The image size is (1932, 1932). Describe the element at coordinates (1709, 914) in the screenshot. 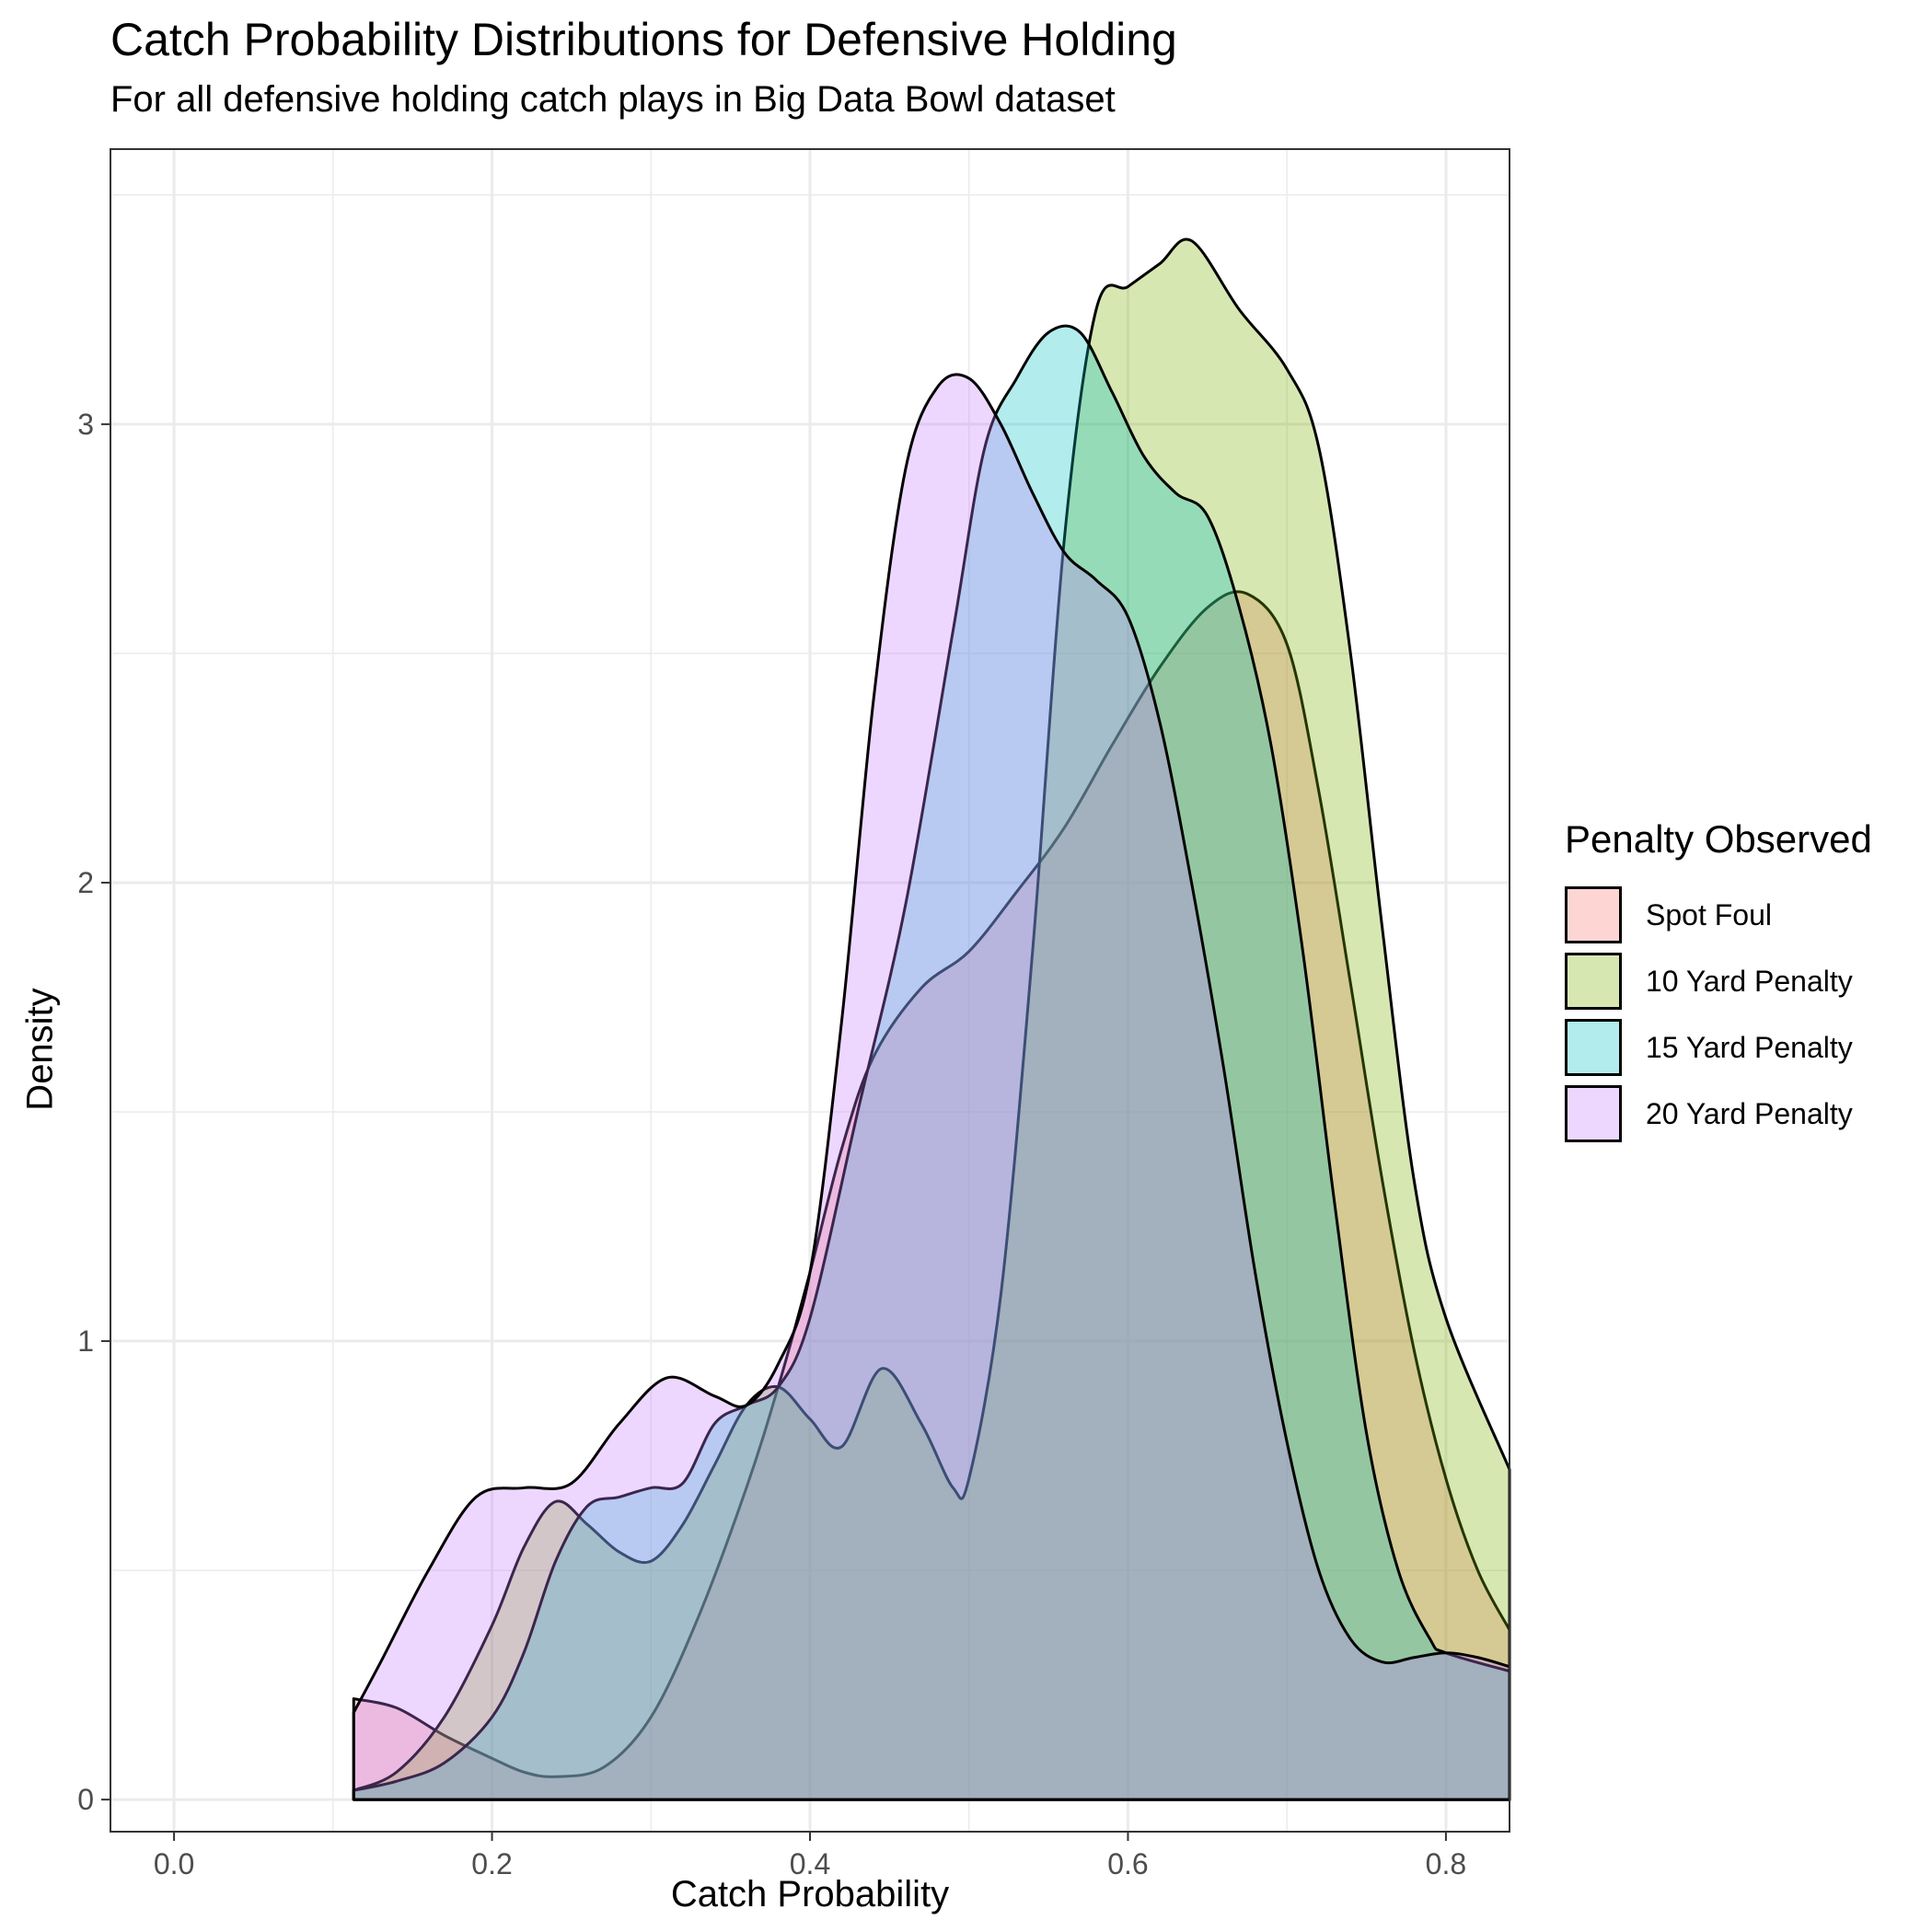

I see `legend-label: Spot Foul` at that location.